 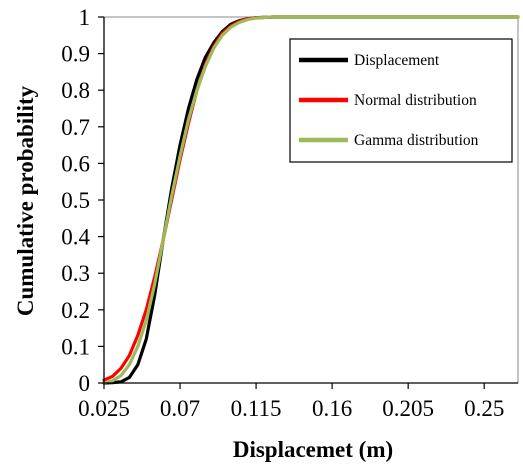 What do you see at coordinates (75, 273) in the screenshot?
I see `y-tick-label: 0.3` at bounding box center [75, 273].